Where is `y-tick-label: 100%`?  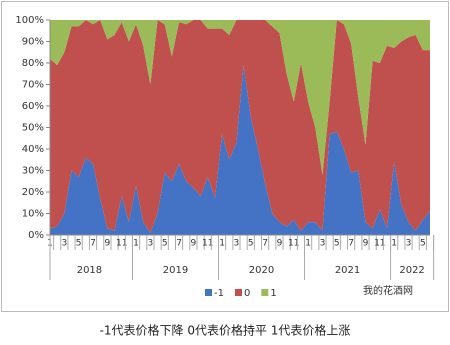
y-tick-label: 100% is located at coordinates (29, 20).